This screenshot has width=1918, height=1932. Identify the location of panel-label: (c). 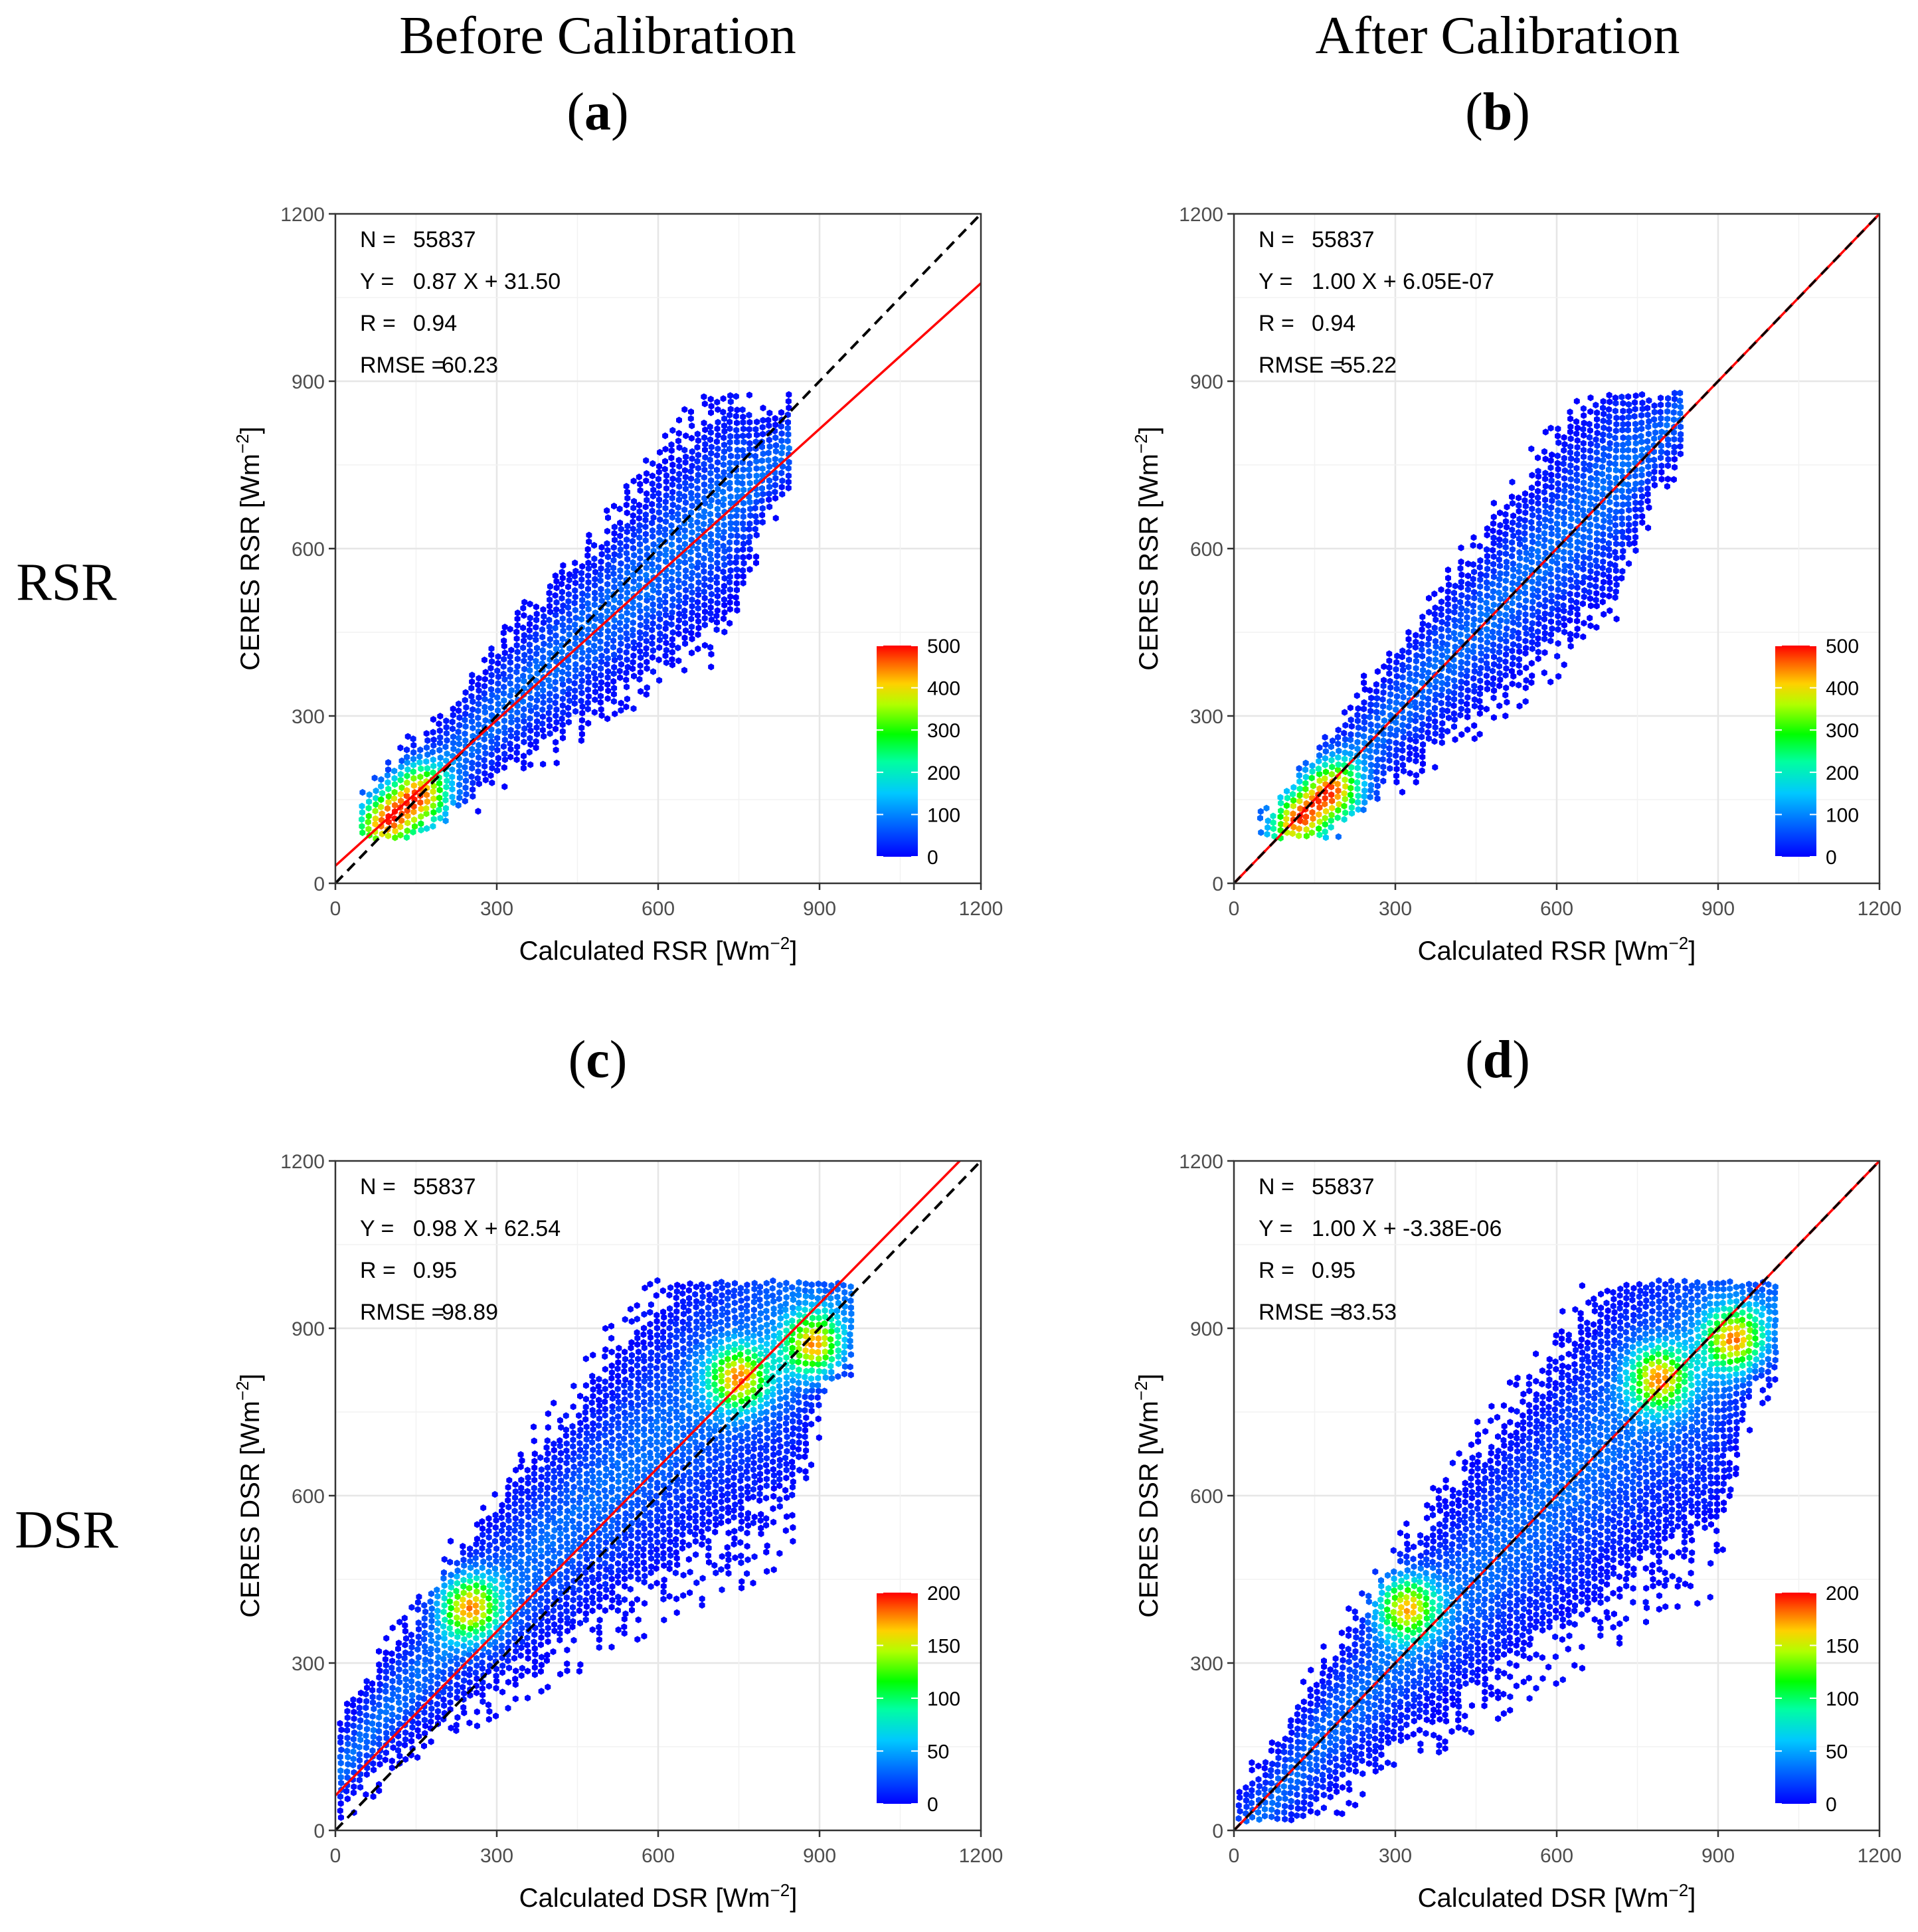
(598, 1060).